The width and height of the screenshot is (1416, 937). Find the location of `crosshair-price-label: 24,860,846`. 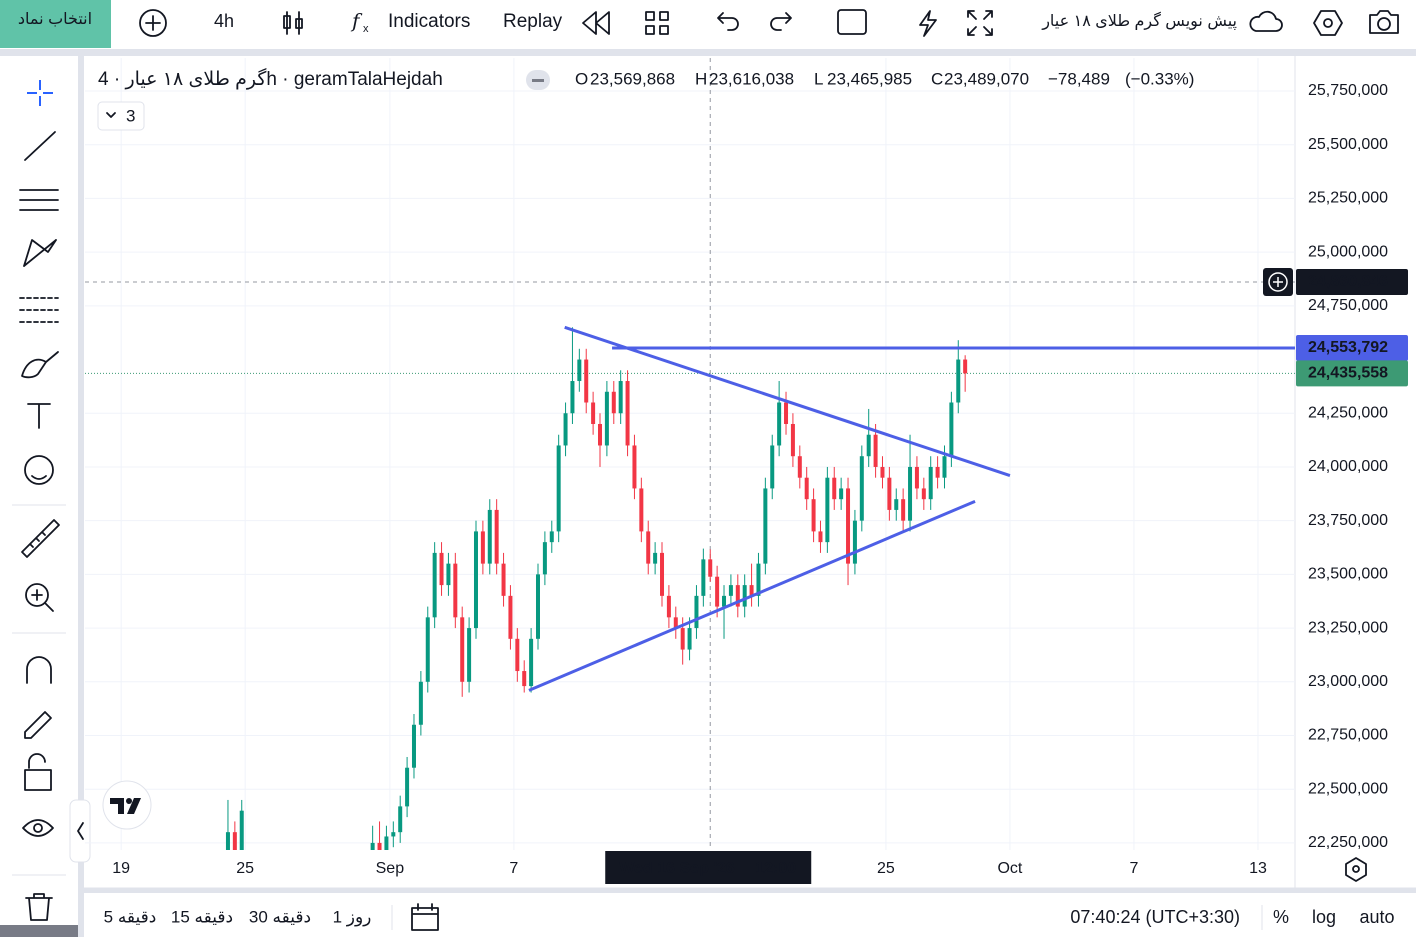

crosshair-price-label: 24,860,846 is located at coordinates (1348, 281).